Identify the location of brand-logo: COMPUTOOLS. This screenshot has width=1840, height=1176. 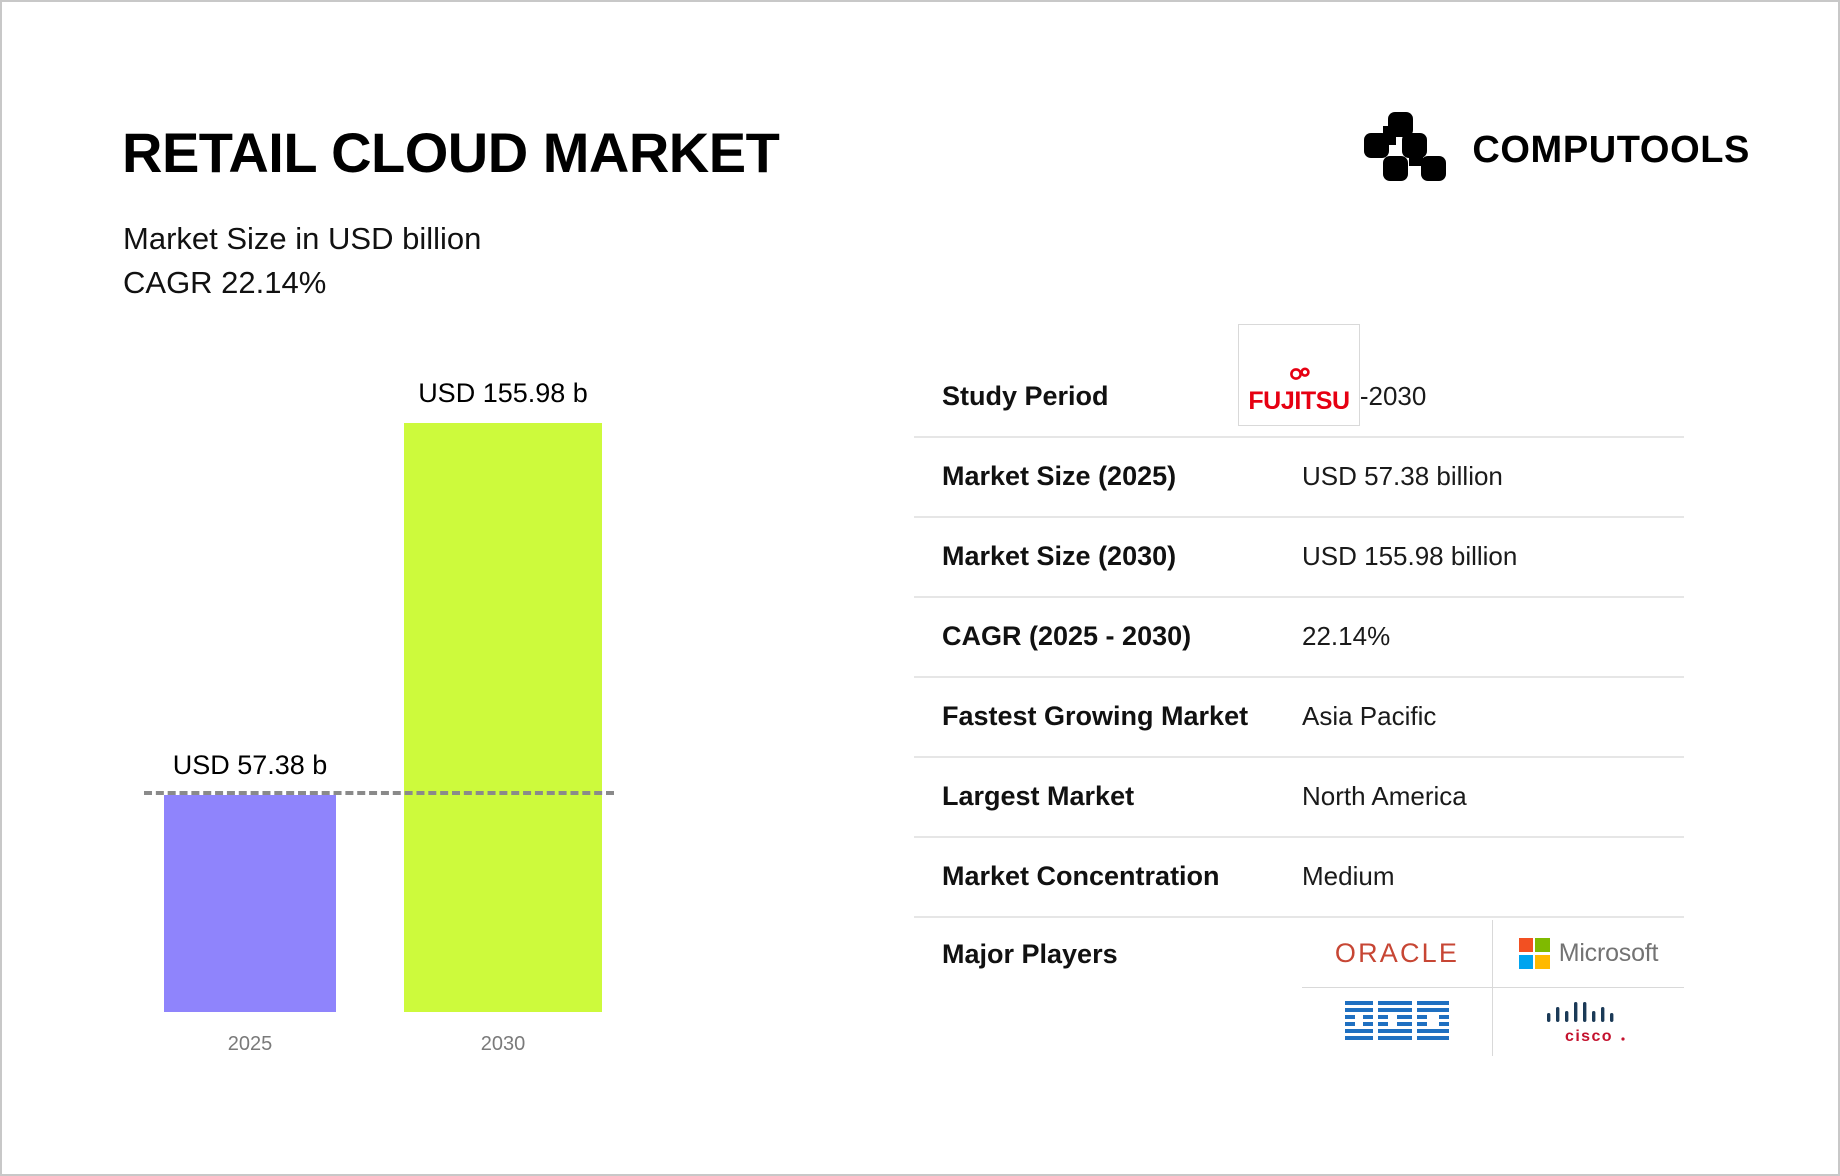
(1557, 150).